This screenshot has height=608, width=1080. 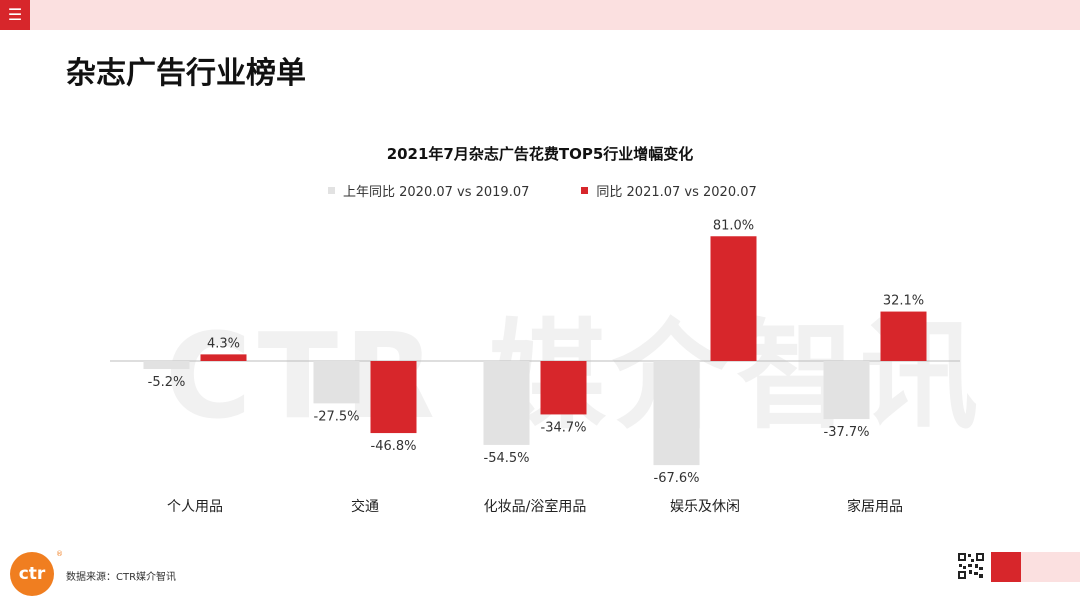 What do you see at coordinates (394, 446) in the screenshot?
I see `data-label-s2-1: -46.8%` at bounding box center [394, 446].